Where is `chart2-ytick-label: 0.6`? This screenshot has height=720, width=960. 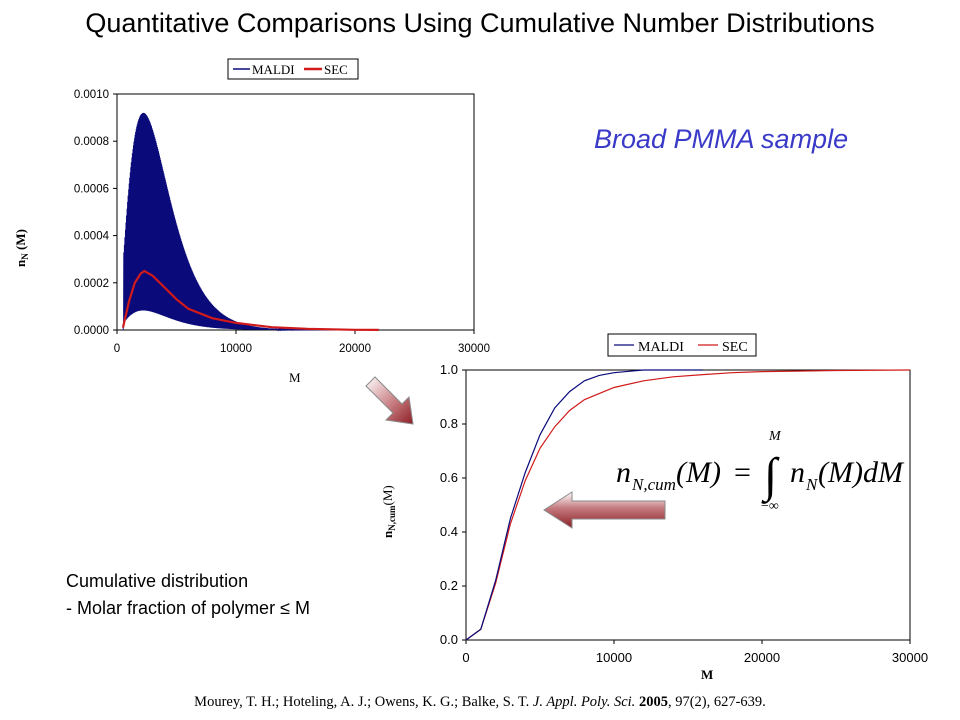
chart2-ytick-label: 0.6 is located at coordinates (449, 477).